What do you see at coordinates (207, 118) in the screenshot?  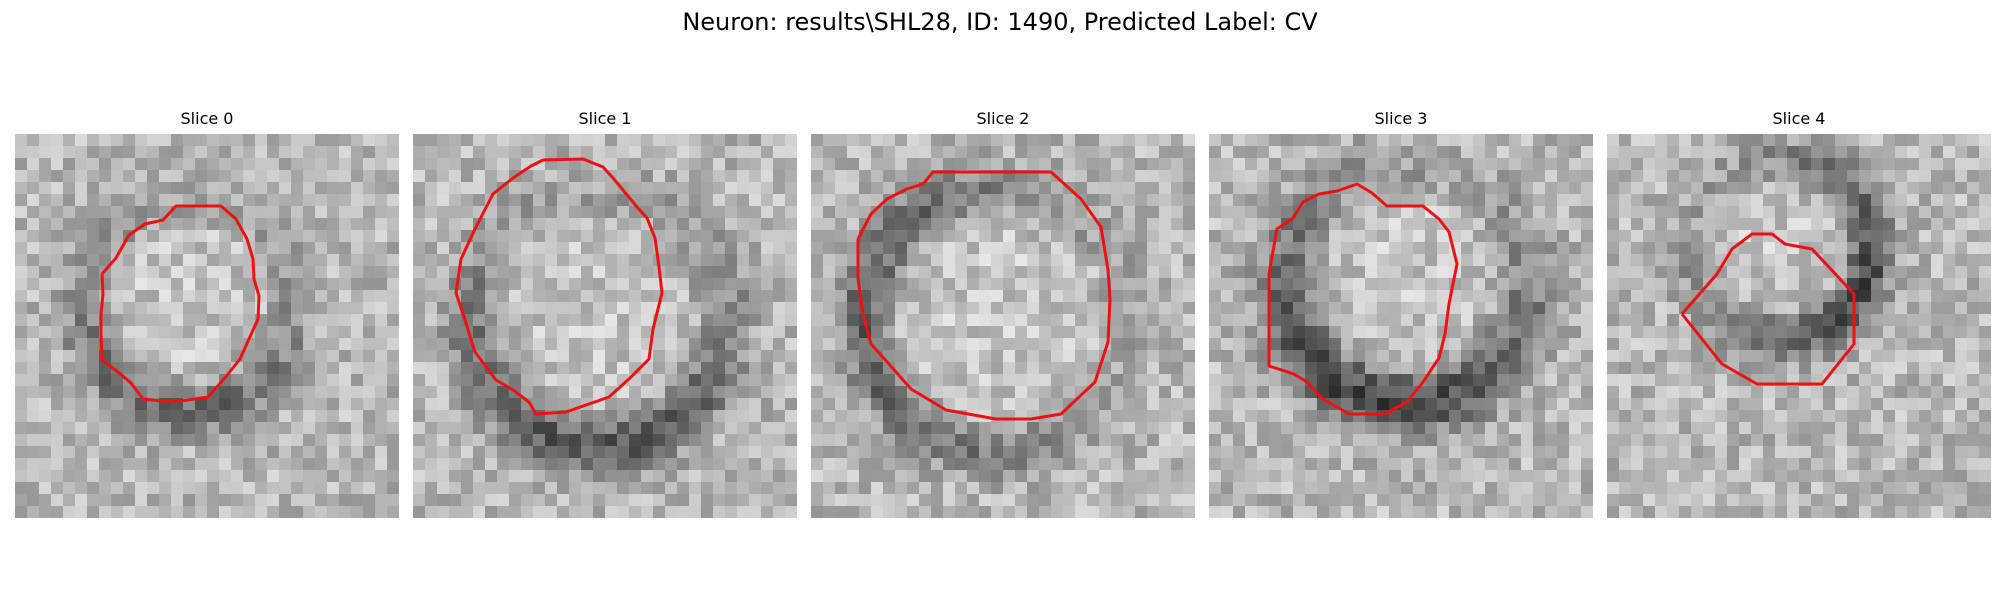 I see `slice-title: Slice 0` at bounding box center [207, 118].